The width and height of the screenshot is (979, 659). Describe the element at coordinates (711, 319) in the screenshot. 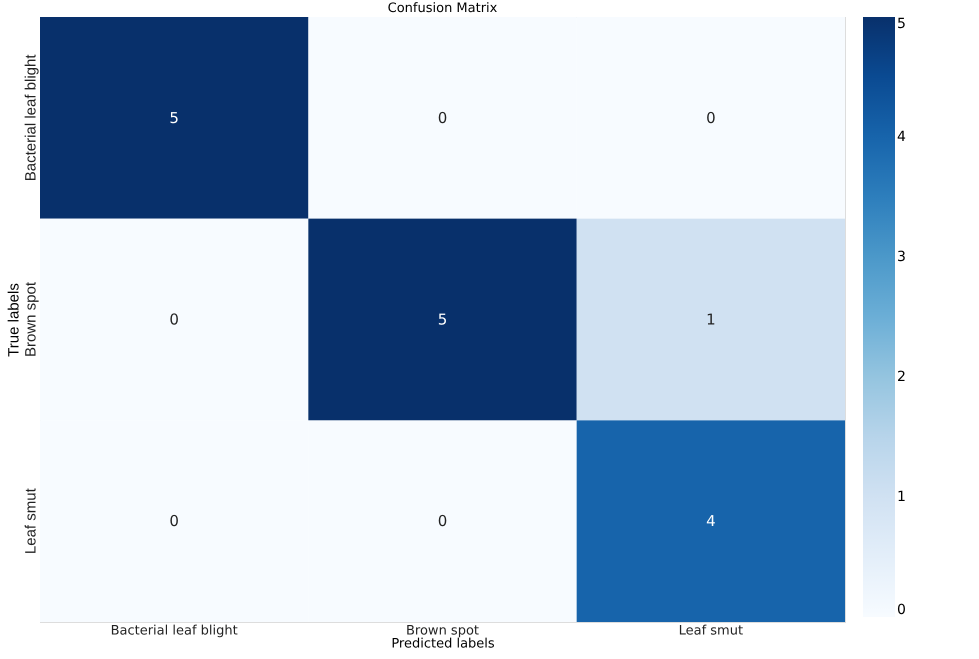

I see `data-label: 1` at that location.